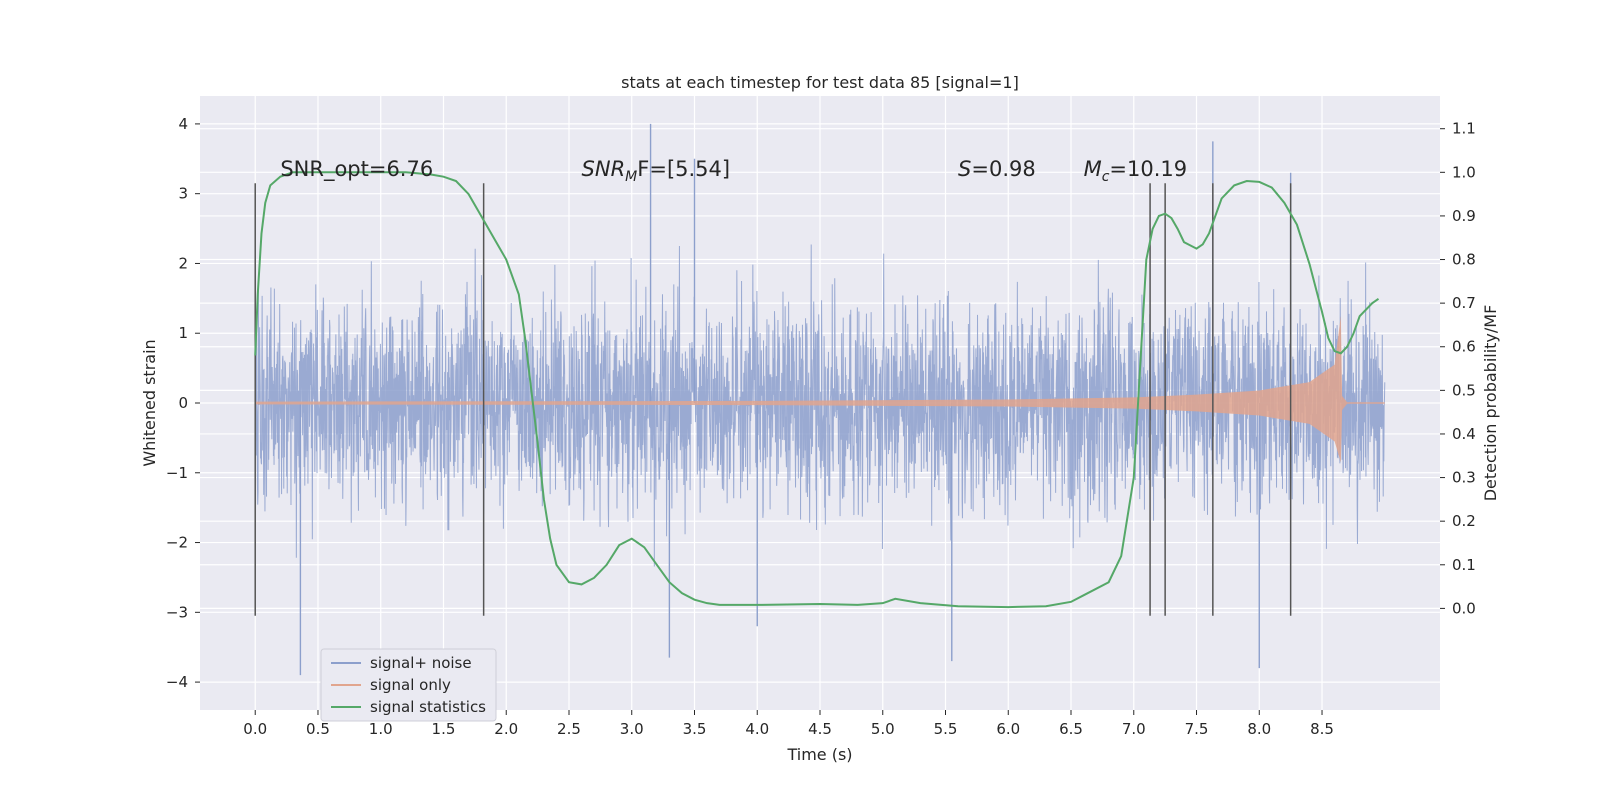 This screenshot has height=800, width=1600. Describe the element at coordinates (356, 169) in the screenshot. I see `annotation-text: SNR_opt=6.76` at that location.